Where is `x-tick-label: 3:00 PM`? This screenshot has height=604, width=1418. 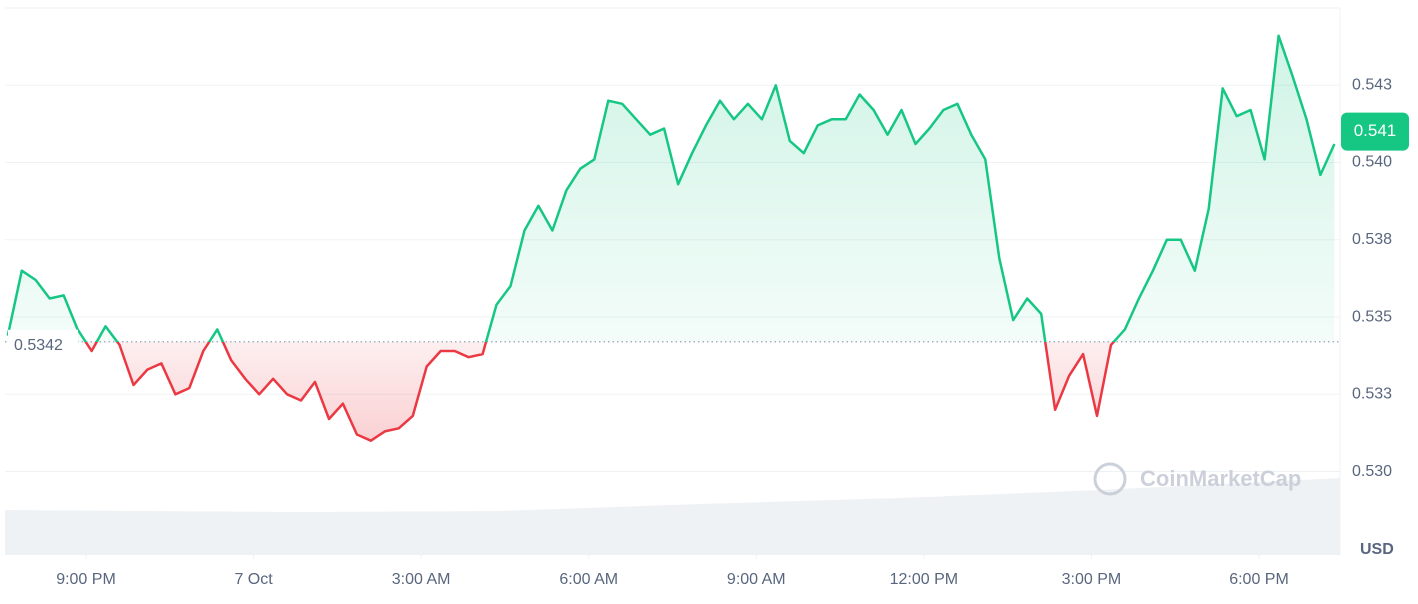 x-tick-label: 3:00 PM is located at coordinates (1092, 579).